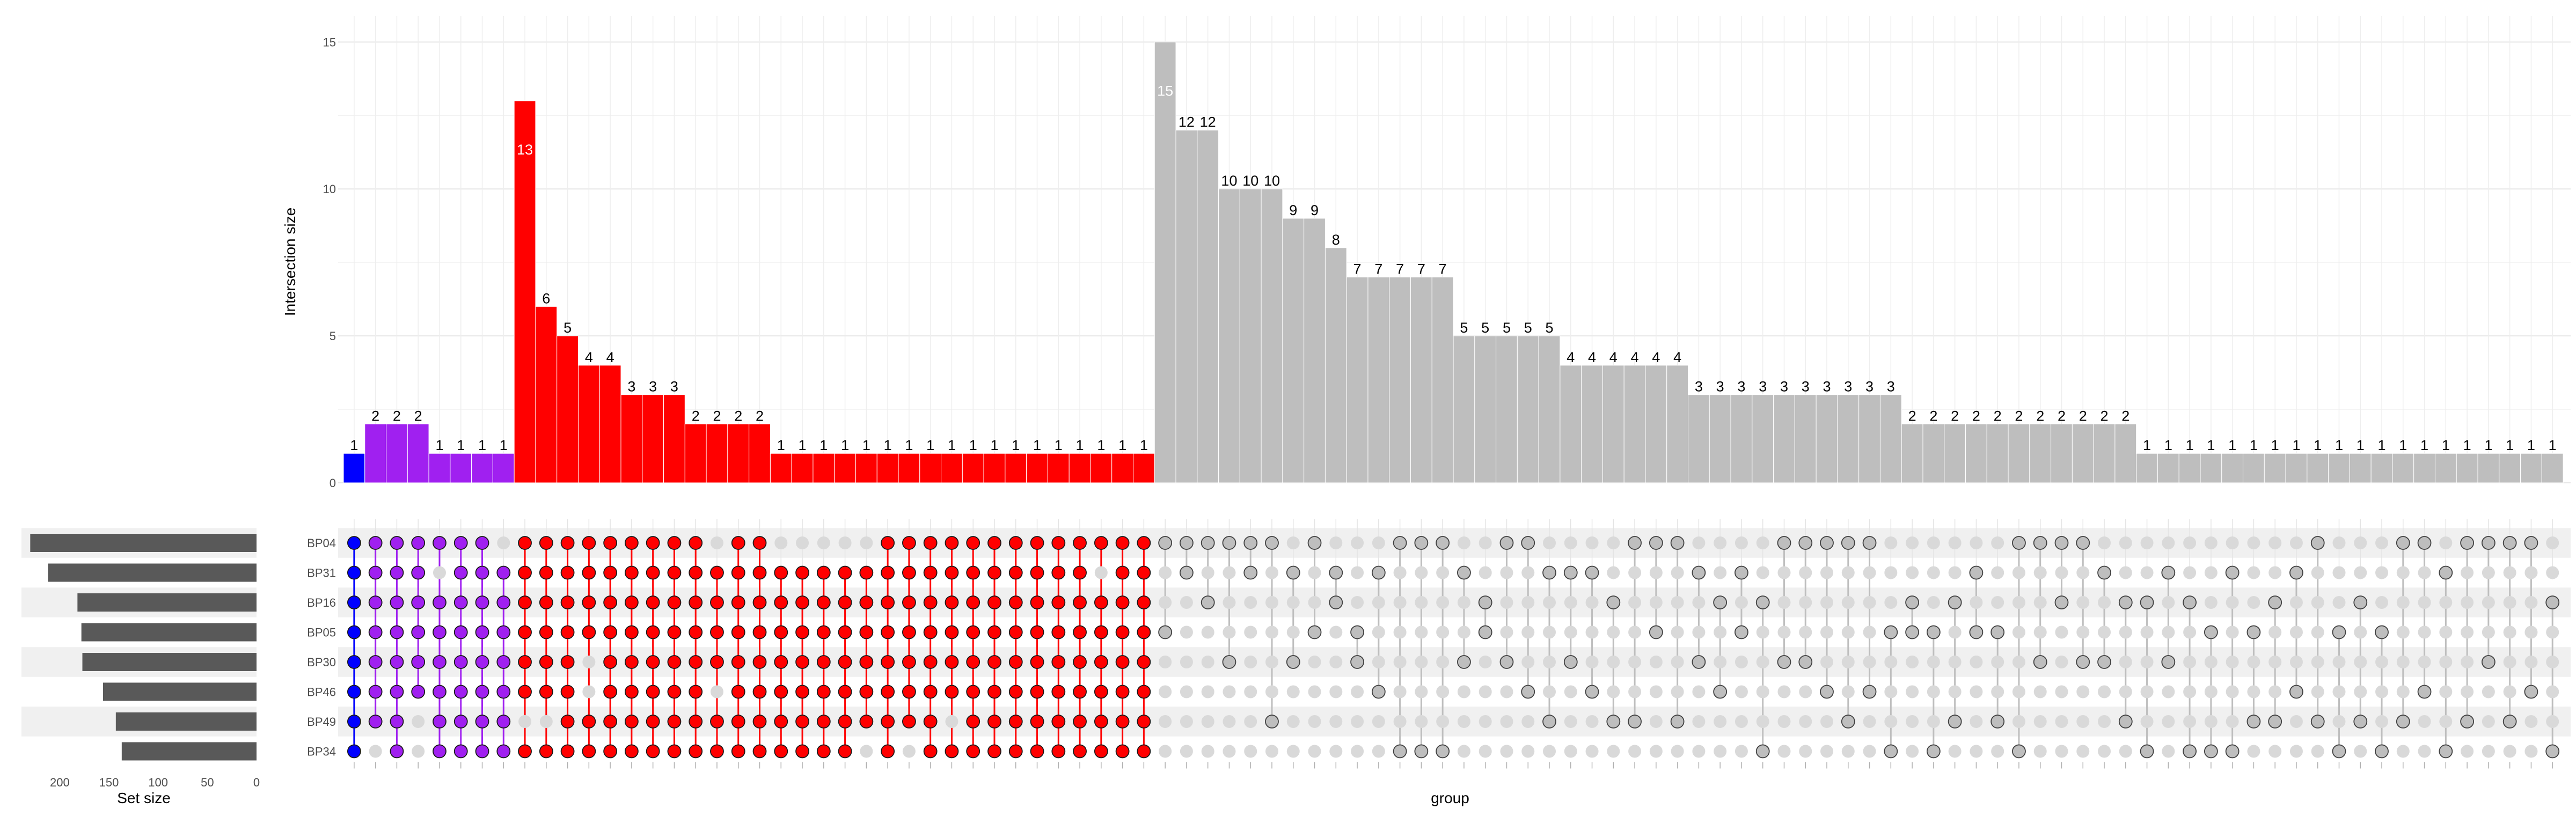 The width and height of the screenshot is (2576, 824). I want to click on set-name-label: BP34, so click(321, 752).